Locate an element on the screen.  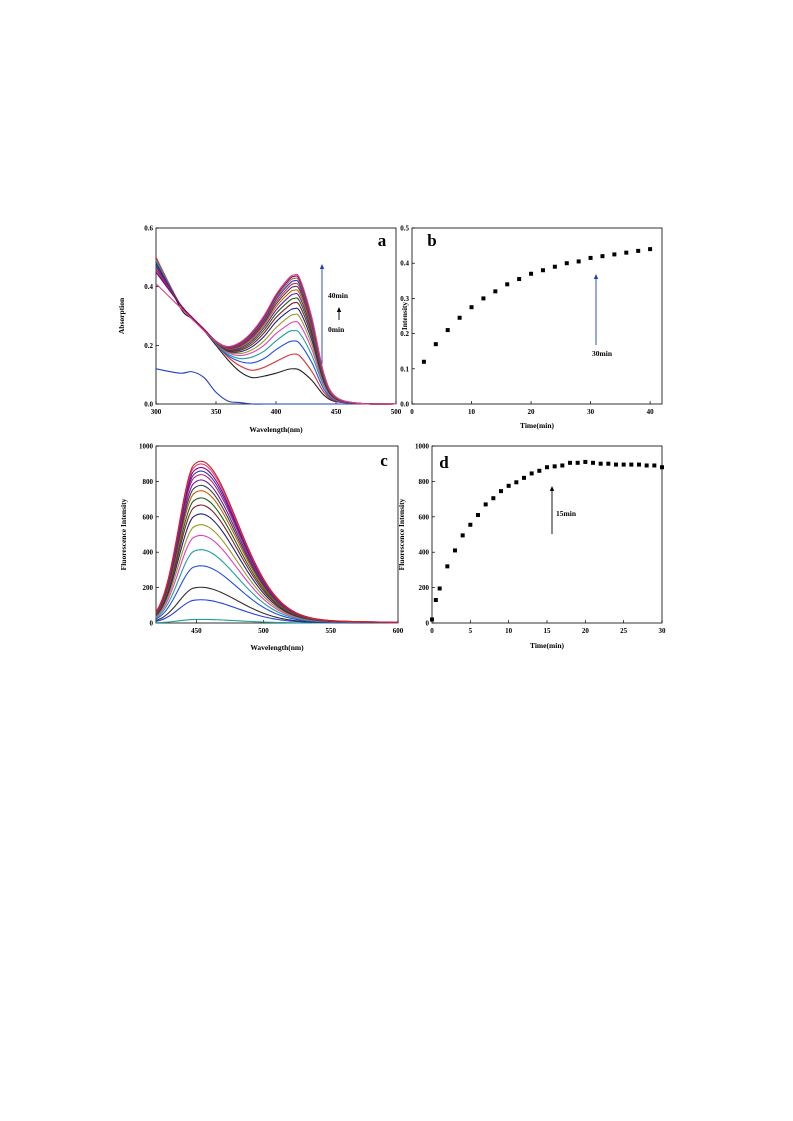
x-tick-label: 15 is located at coordinates (548, 631).